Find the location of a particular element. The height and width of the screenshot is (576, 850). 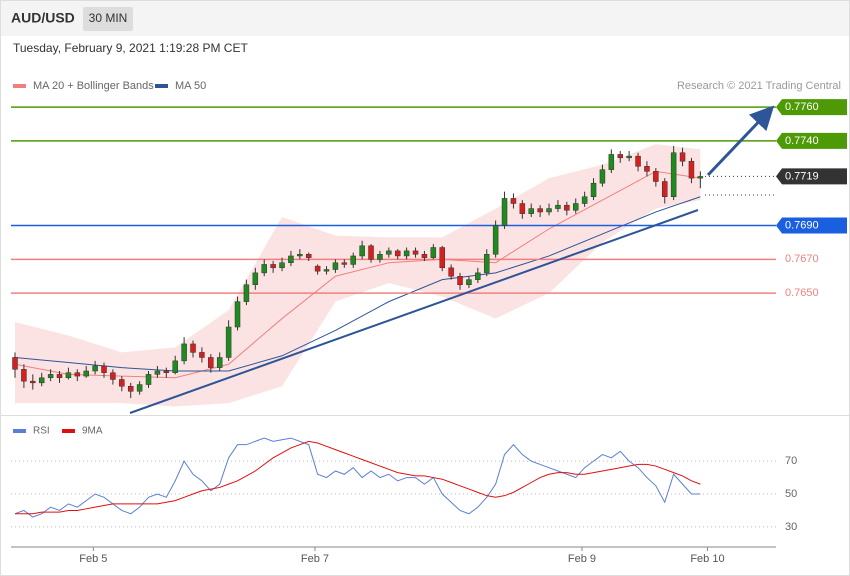

y-tick-label: 30 is located at coordinates (791, 527).